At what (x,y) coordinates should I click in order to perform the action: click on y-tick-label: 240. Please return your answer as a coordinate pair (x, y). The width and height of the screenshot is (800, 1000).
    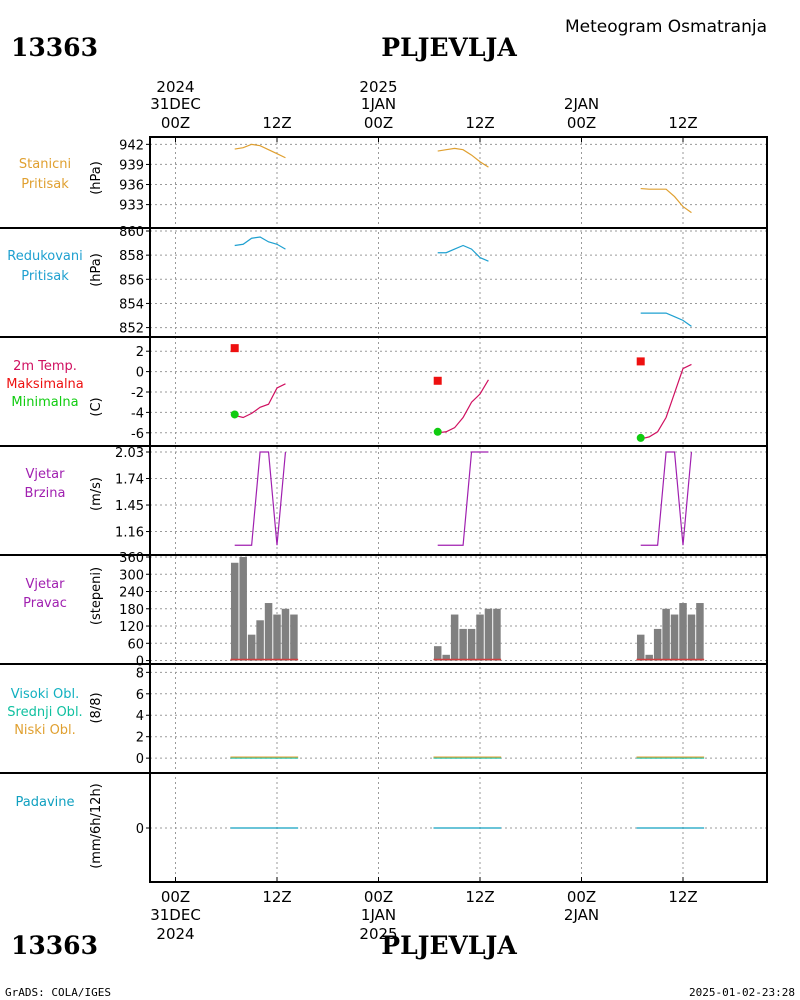
    Looking at the image, I should click on (131, 593).